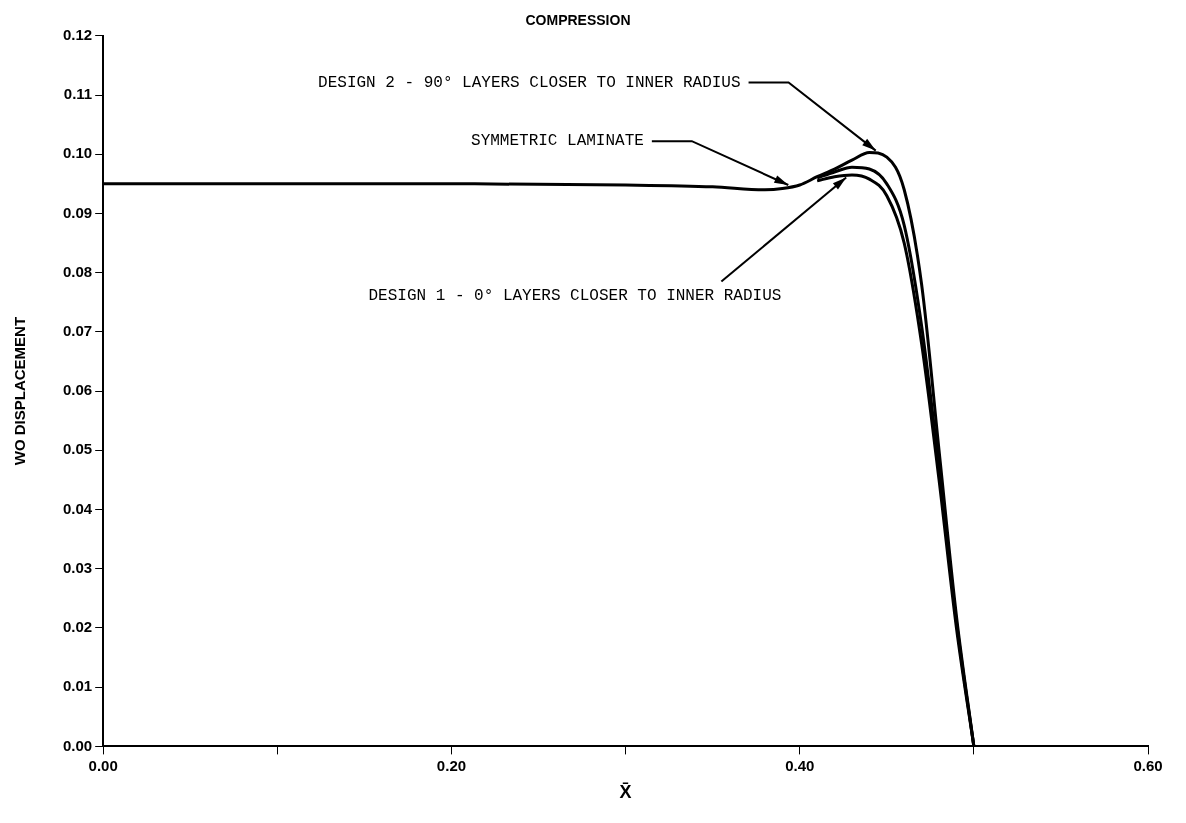 The width and height of the screenshot is (1186, 823). Describe the element at coordinates (77, 153) in the screenshot. I see `y-tick-label: 0.10` at that location.